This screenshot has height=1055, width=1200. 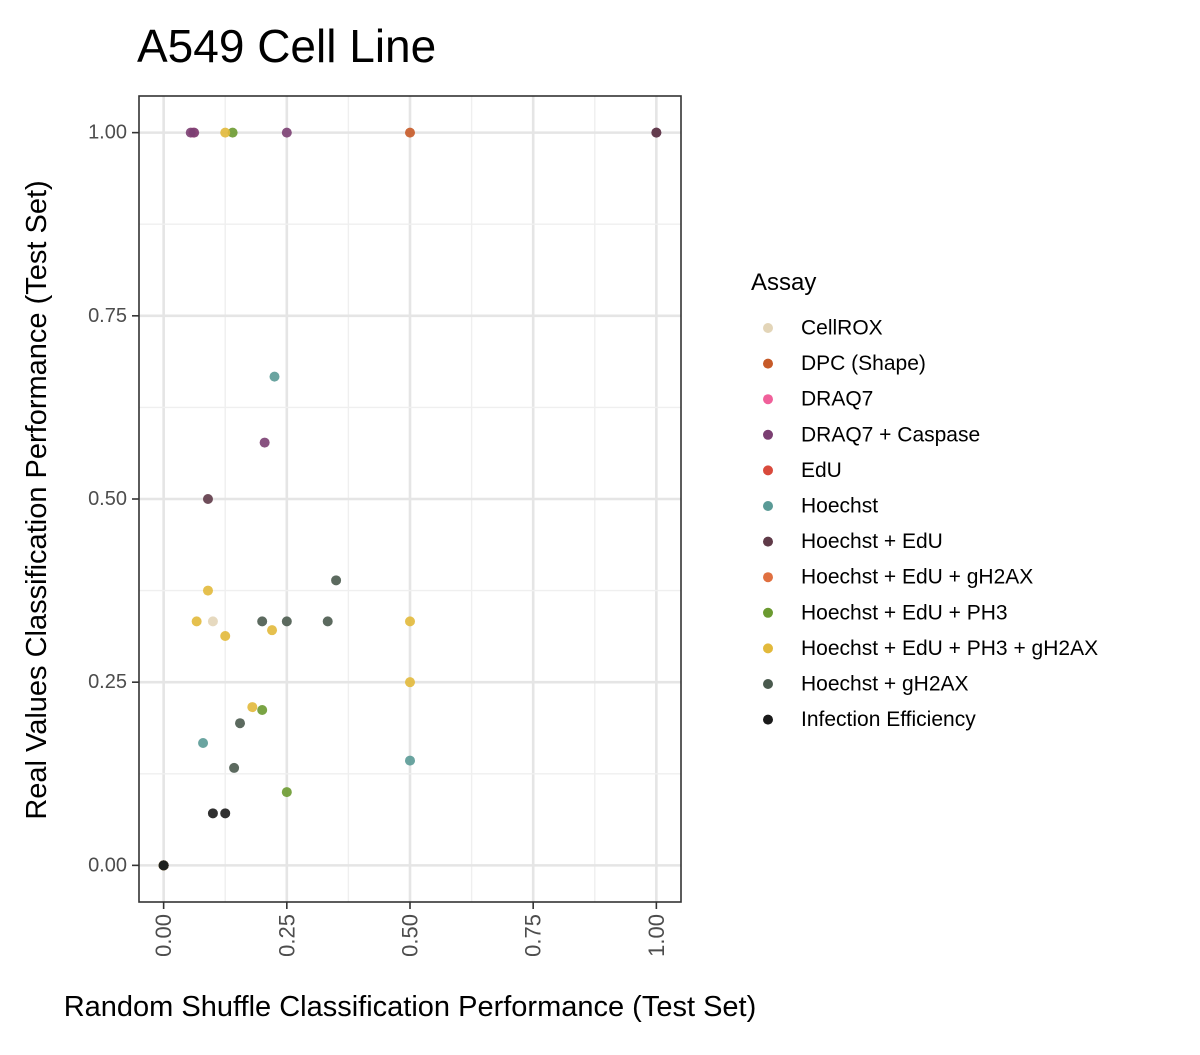 I want to click on legend-label: Hoechst + gH2AX, so click(x=885, y=684).